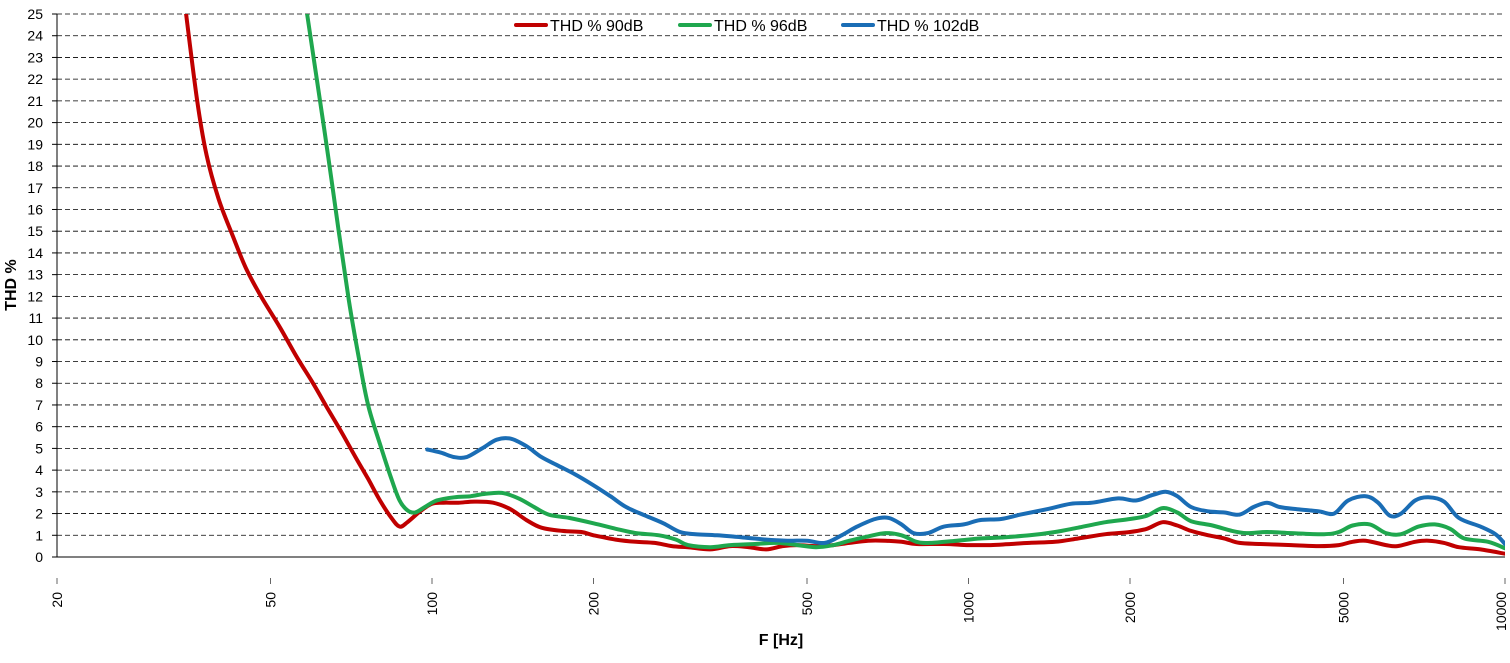 This screenshot has width=1510, height=663. I want to click on y-tick-label: 9, so click(39, 362).